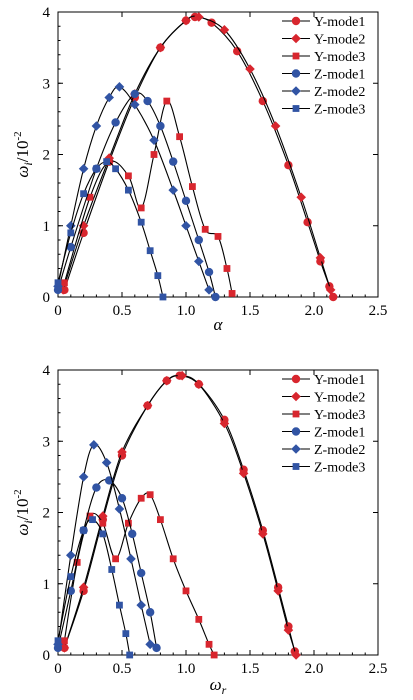 This screenshot has width=413, height=700. I want to click on legend-label: Y-mode1, so click(339, 380).